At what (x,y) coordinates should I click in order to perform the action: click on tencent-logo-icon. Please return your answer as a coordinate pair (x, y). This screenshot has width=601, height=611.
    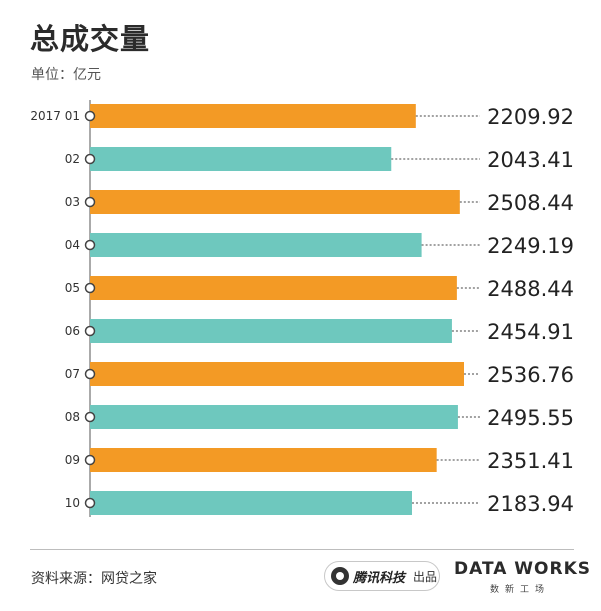
    Looking at the image, I should click on (340, 576).